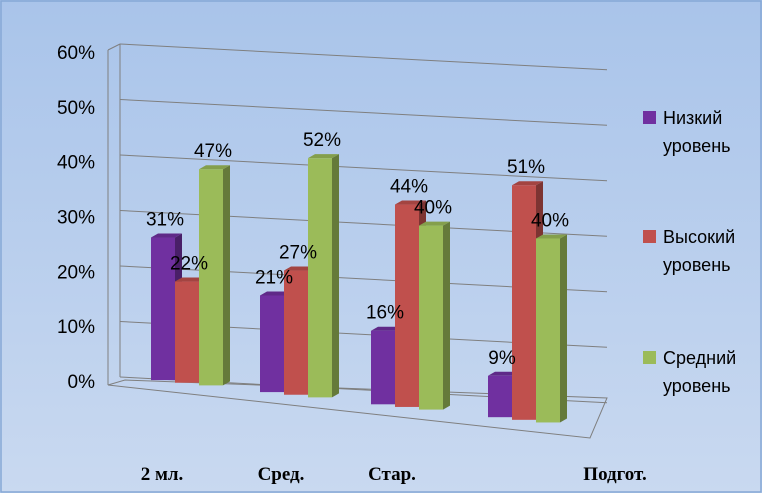 The width and height of the screenshot is (762, 493). Describe the element at coordinates (699, 358) in the screenshot. I see `legend-label: Средний` at that location.